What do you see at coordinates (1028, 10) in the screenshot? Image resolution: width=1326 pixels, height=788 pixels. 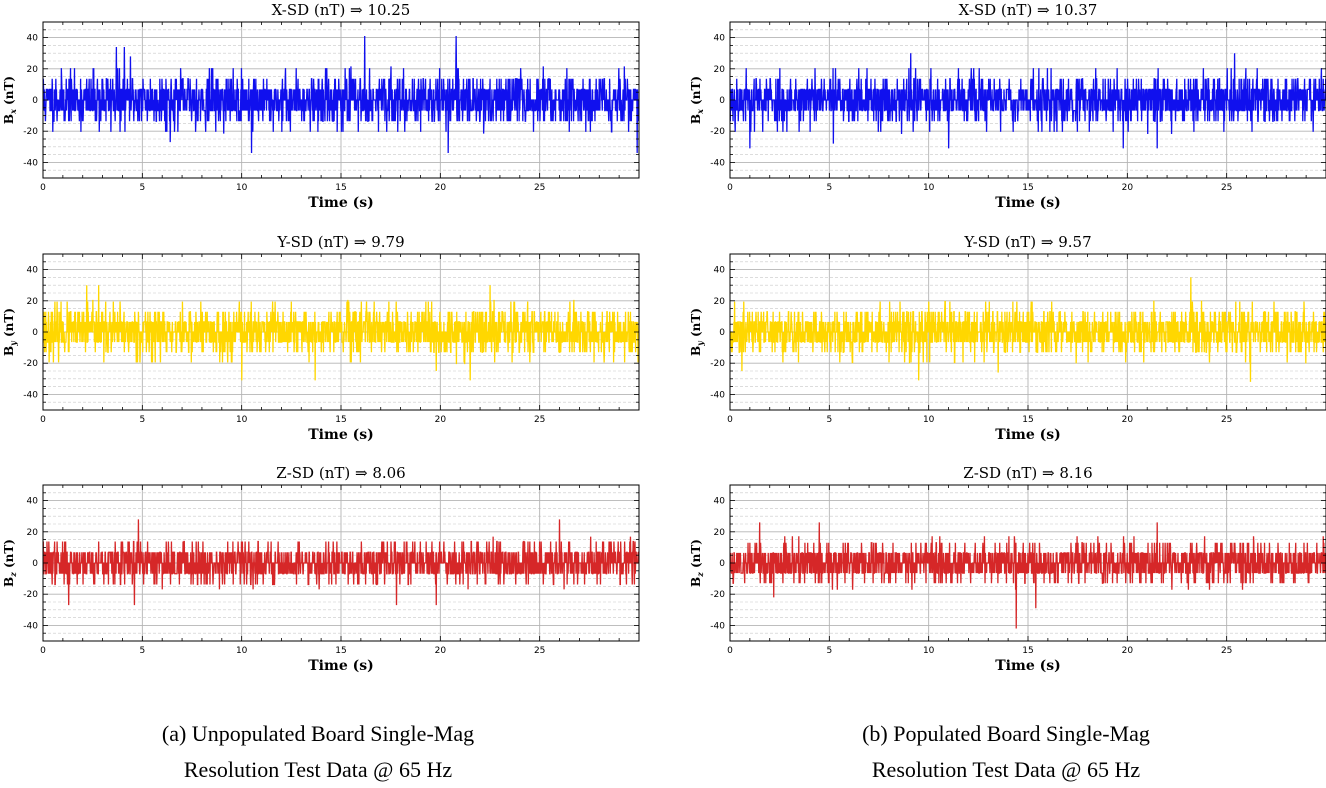 I see `chart-title: X-SD (nT) ⇒ 10.37` at bounding box center [1028, 10].